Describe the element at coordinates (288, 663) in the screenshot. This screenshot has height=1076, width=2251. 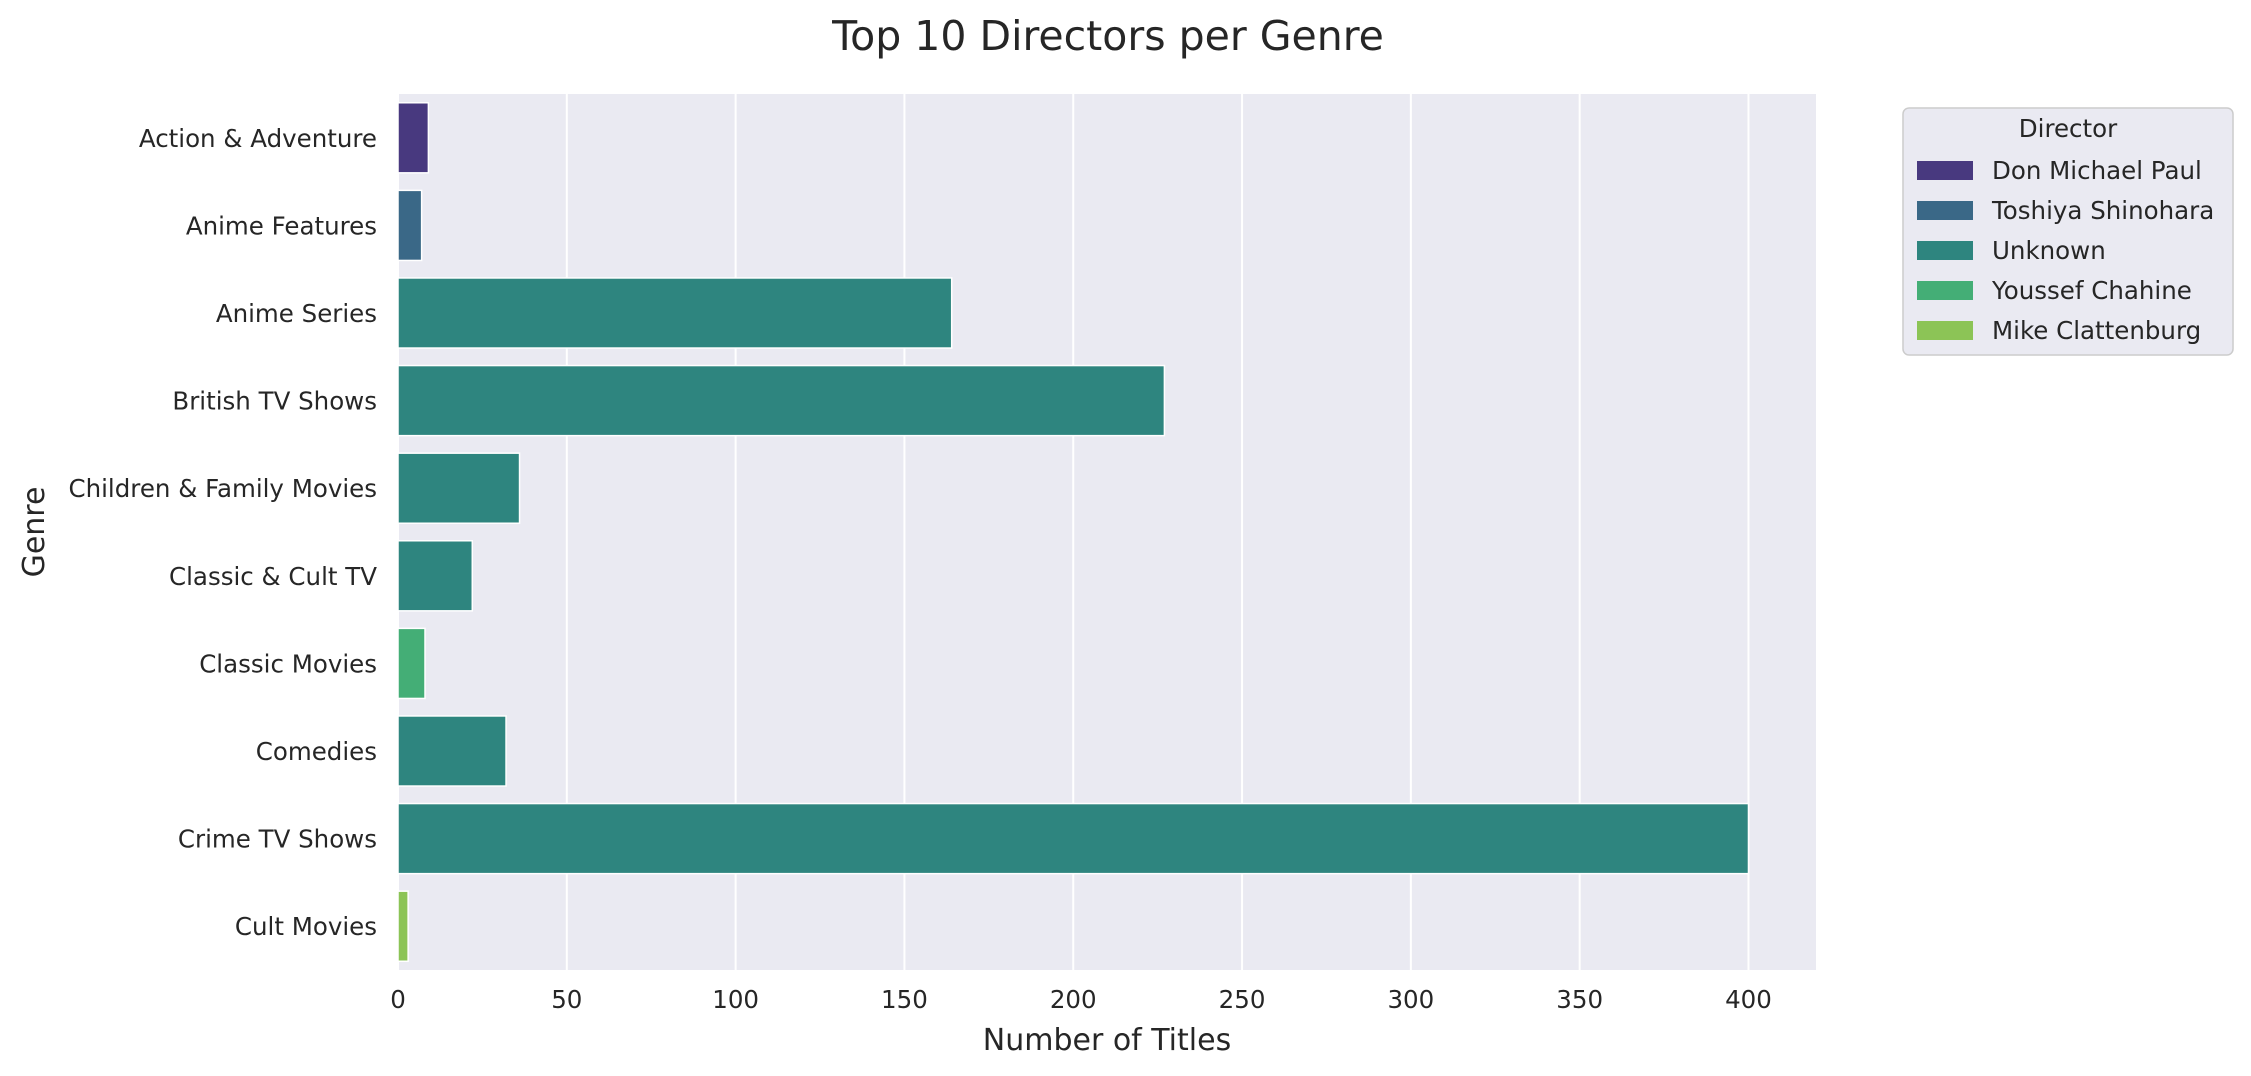
I see `y-tick-label: Classic Movies` at that location.